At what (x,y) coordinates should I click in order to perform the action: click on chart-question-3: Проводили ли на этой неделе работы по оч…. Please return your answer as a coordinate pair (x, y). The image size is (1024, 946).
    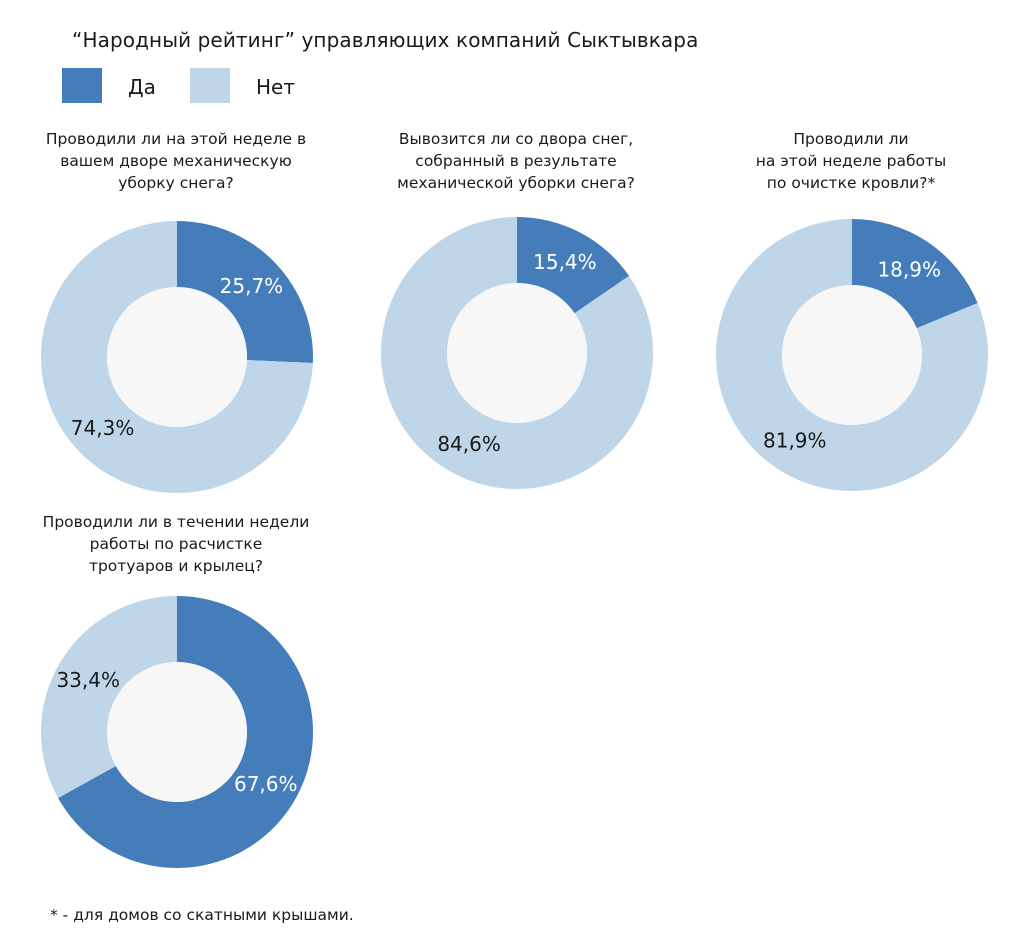
    Looking at the image, I should click on (851, 161).